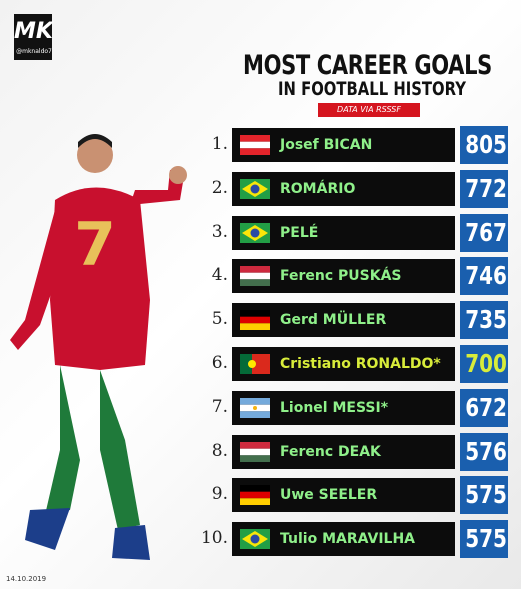 This screenshot has height=589, width=521. I want to click on goals-value: 672, so click(486, 407).